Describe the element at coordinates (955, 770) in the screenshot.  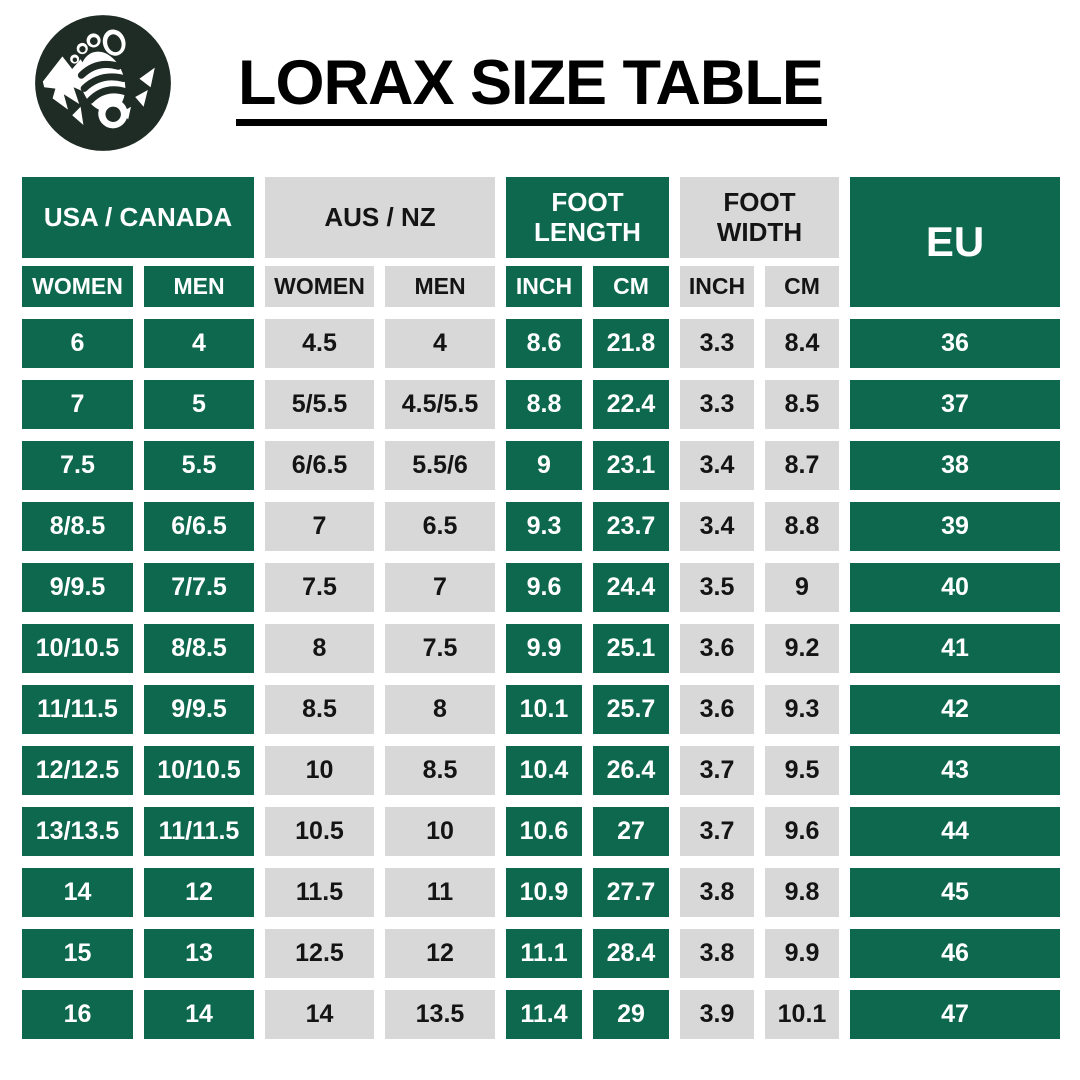
I see `table-cell: 43` at that location.